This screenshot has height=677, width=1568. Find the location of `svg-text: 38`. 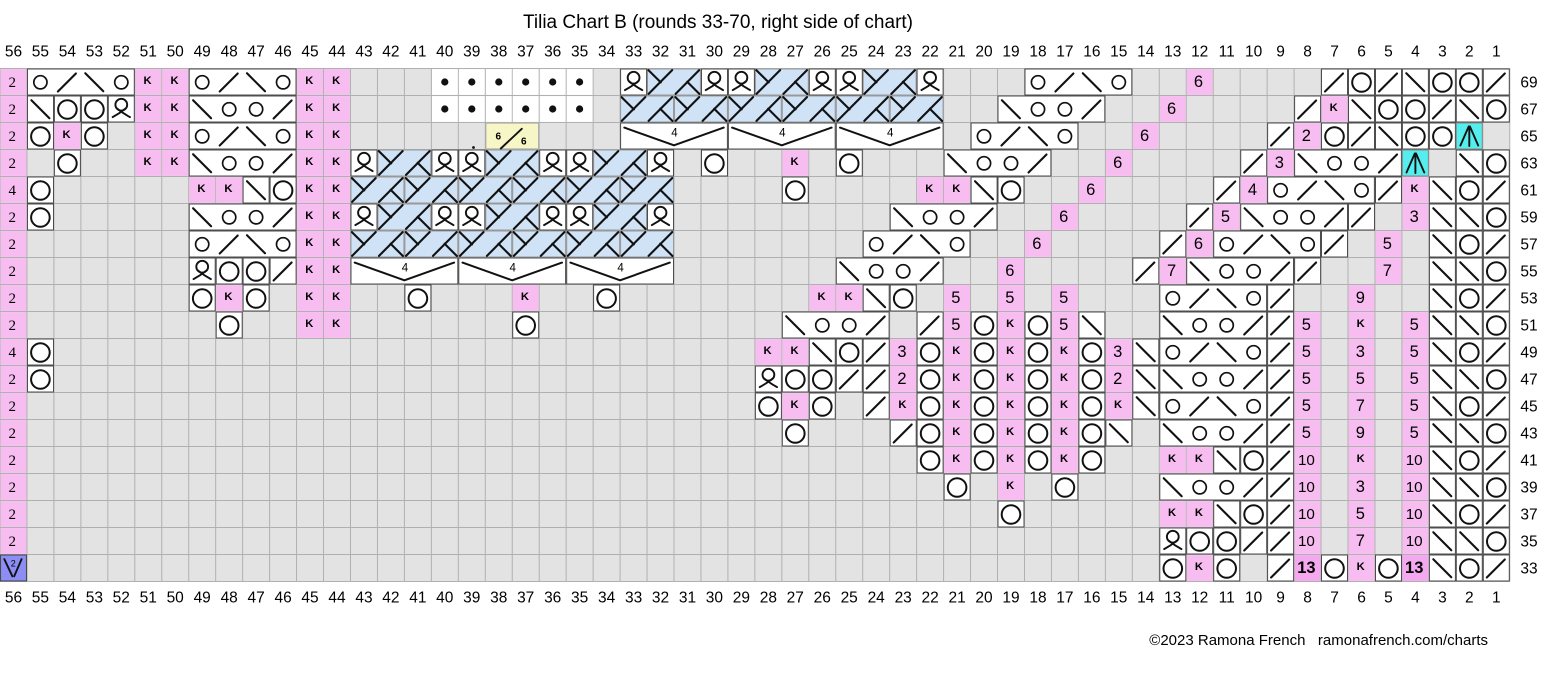

svg-text: 38 is located at coordinates (498, 598).